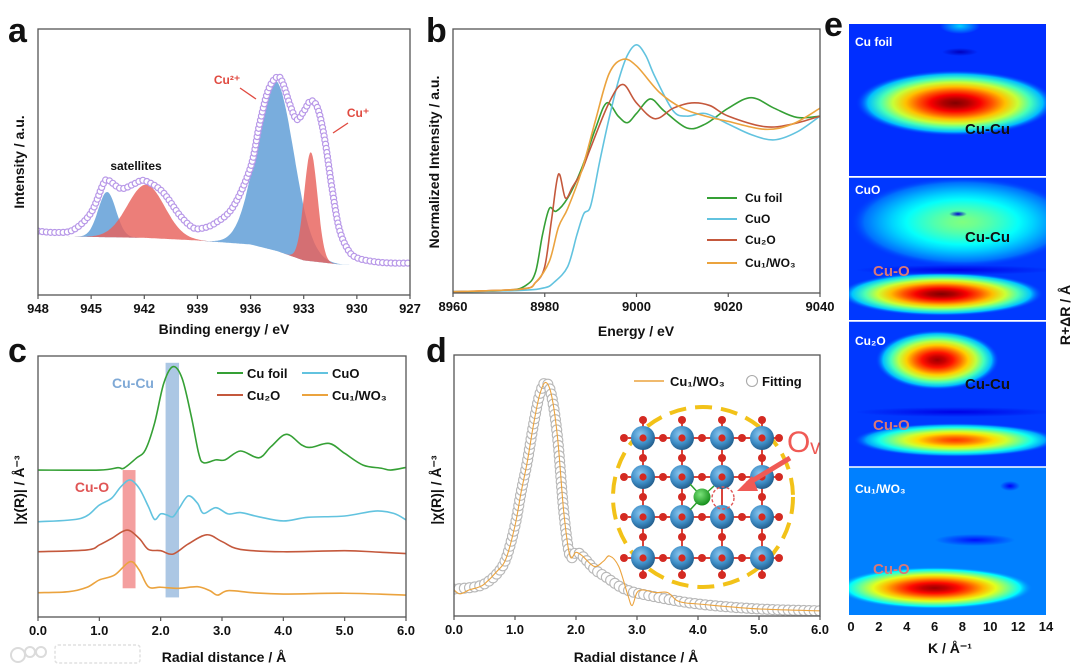 This screenshot has height=672, width=1080. What do you see at coordinates (850, 626) in the screenshot?
I see `x-tick-label: 0` at bounding box center [850, 626].